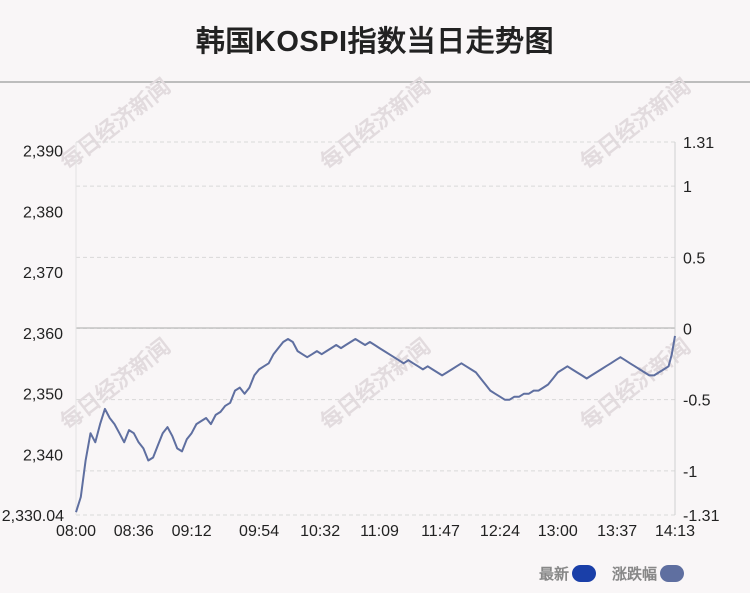  Describe the element at coordinates (690, 472) in the screenshot. I see `y-right-tick-label: -1` at that location.